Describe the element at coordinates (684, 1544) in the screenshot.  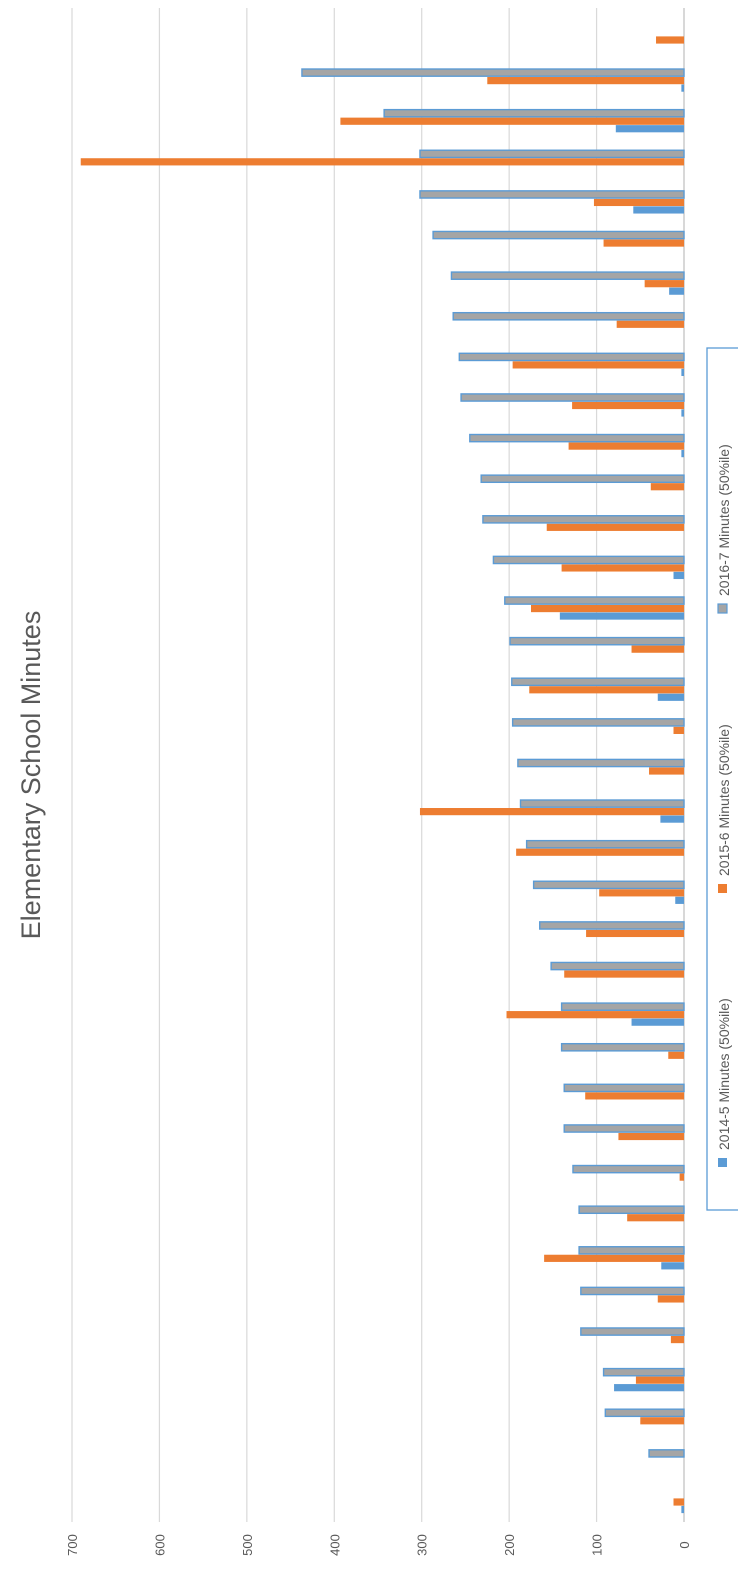
I see `tick-label: 0` at that location.